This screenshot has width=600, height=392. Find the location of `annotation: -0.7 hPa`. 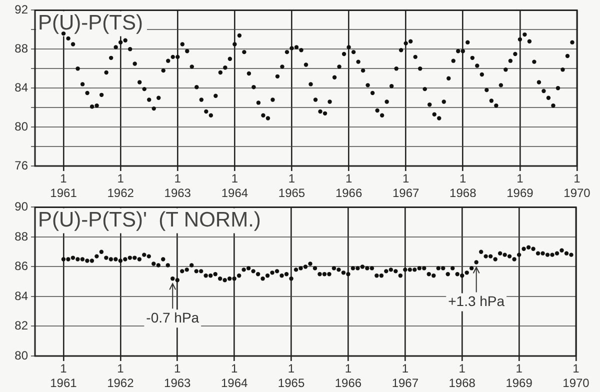

annotation: -0.7 hPa is located at coordinates (173, 317).